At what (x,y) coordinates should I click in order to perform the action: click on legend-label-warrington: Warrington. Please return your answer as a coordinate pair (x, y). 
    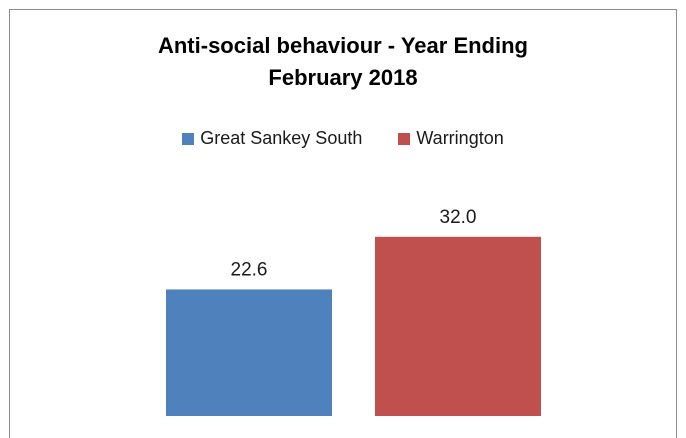
    Looking at the image, I should click on (460, 138).